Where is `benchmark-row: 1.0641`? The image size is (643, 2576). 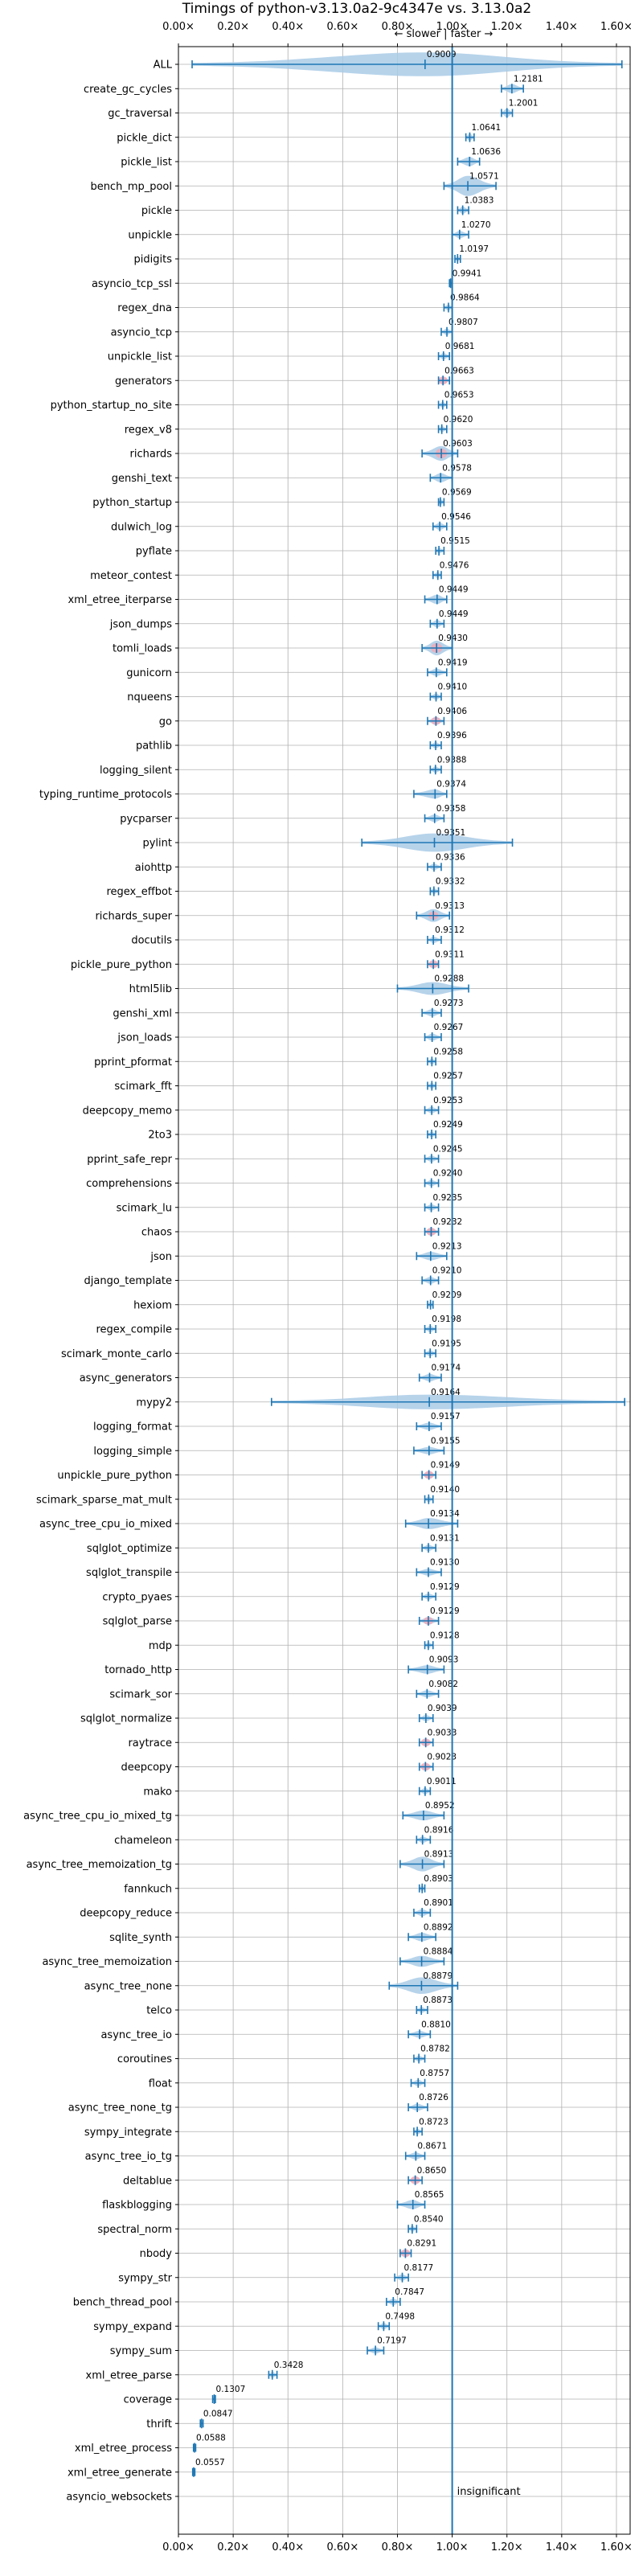
benchmark-row: 1.0641 is located at coordinates (483, 133).